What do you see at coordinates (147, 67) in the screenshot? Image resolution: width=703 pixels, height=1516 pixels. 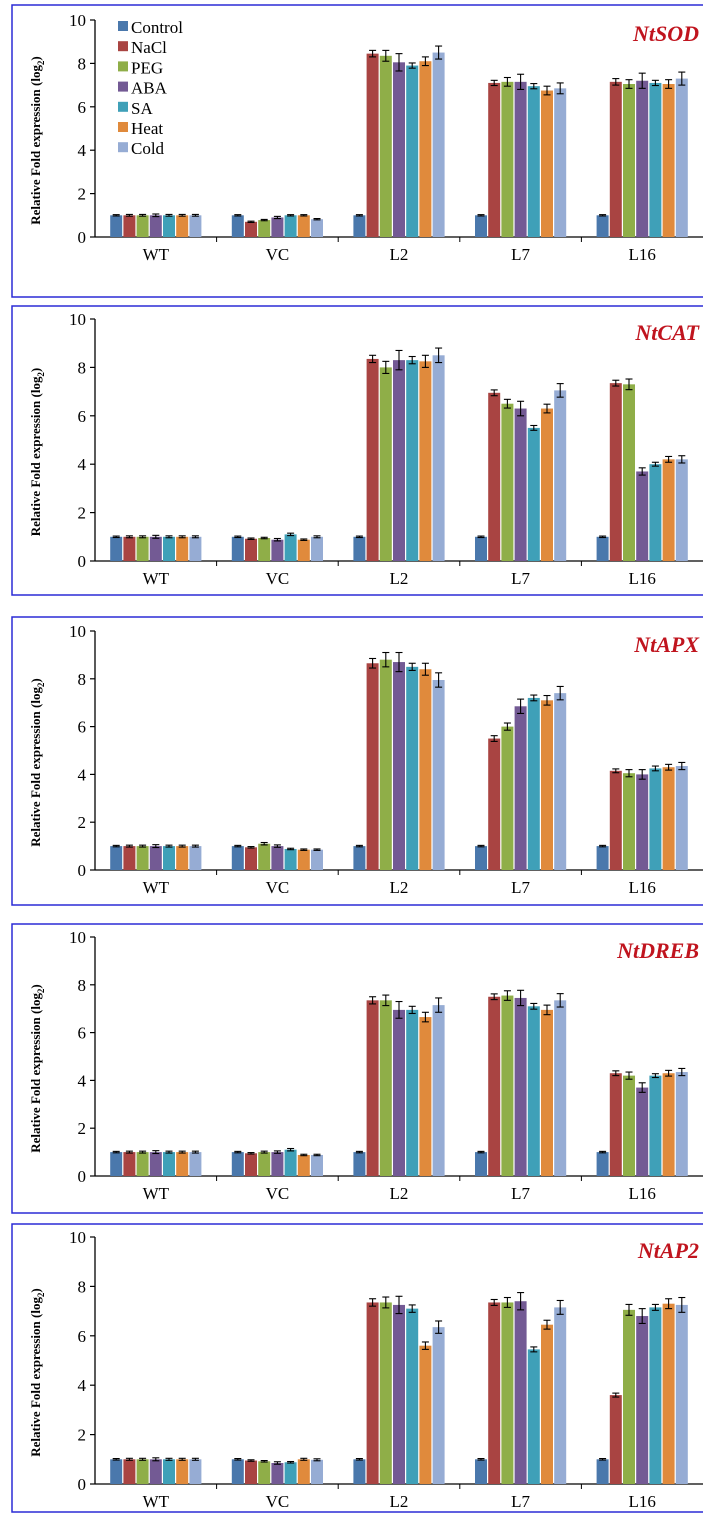 I see `legend-label-PEG: PEG` at bounding box center [147, 67].